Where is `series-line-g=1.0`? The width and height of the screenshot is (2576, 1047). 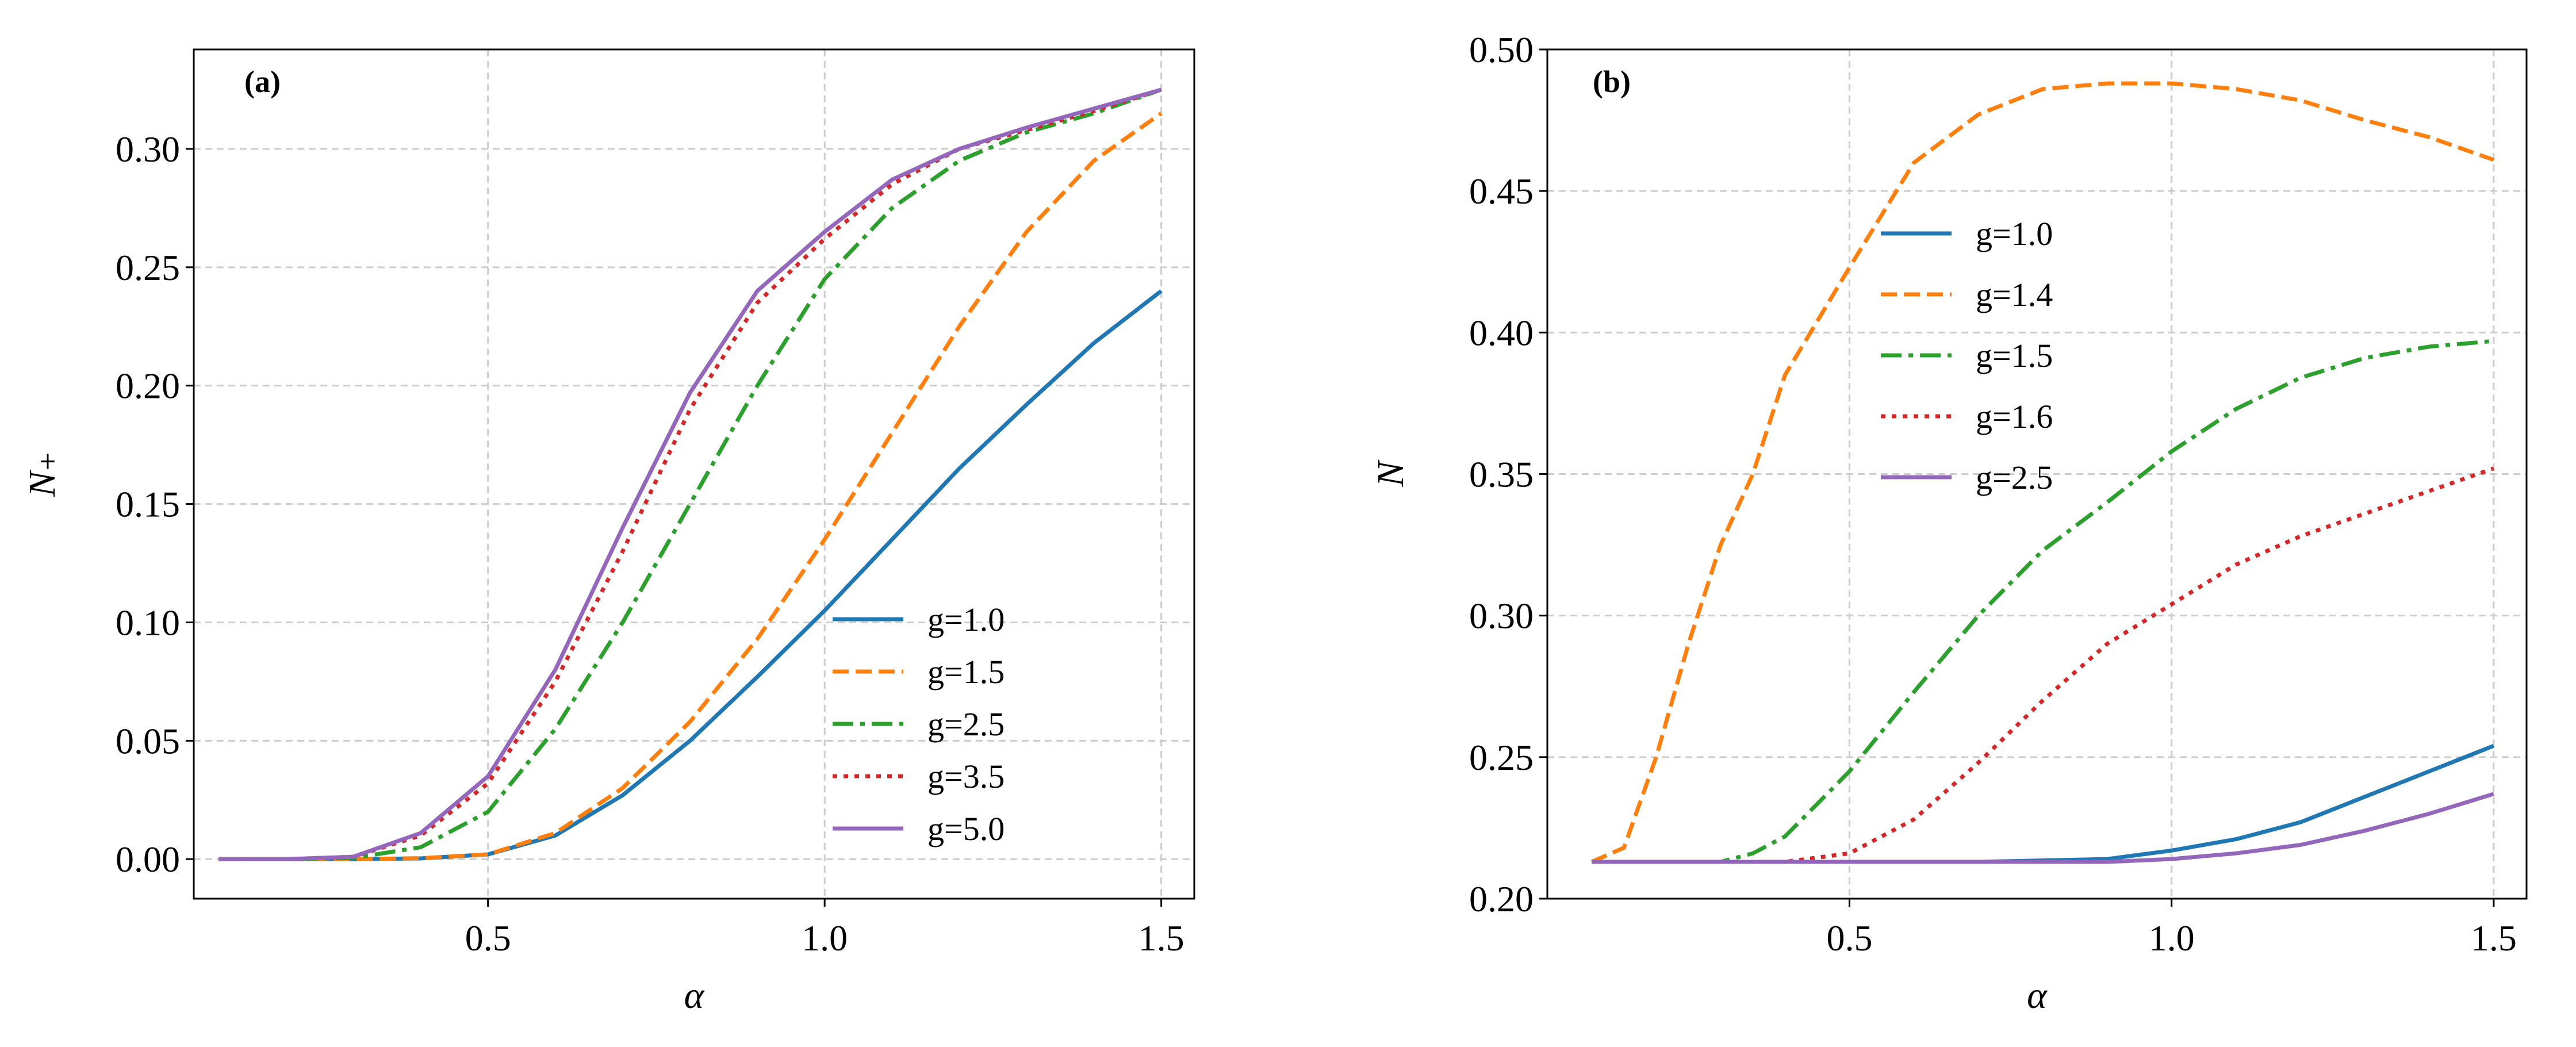
series-line-g=1.0 is located at coordinates (2043, 804).